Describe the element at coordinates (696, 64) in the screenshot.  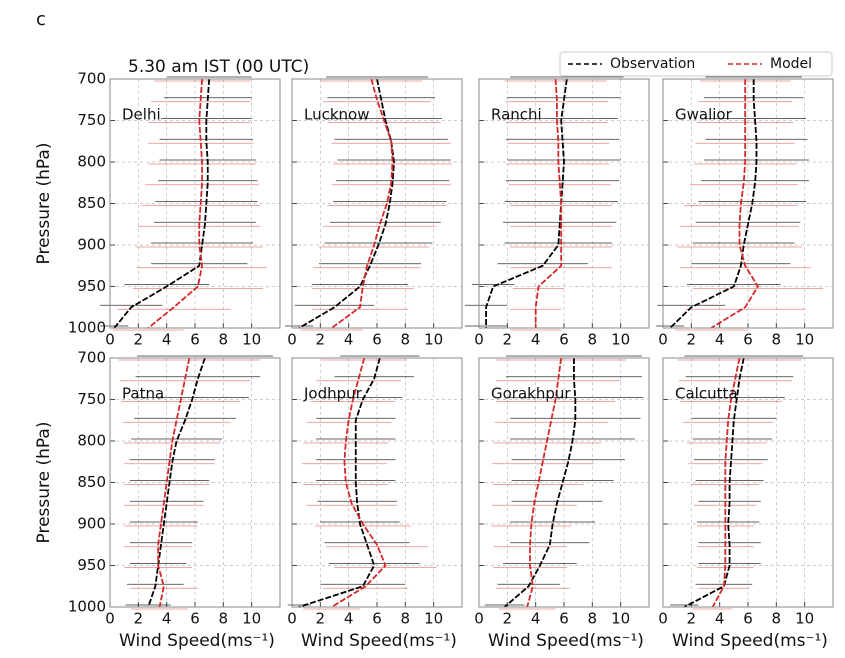
I see `legend-box` at that location.